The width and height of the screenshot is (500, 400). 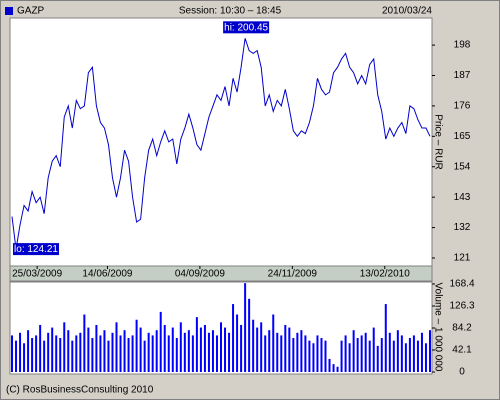 What do you see at coordinates (437, 142) in the screenshot?
I see `y-axis-title: Price – RUR` at bounding box center [437, 142].